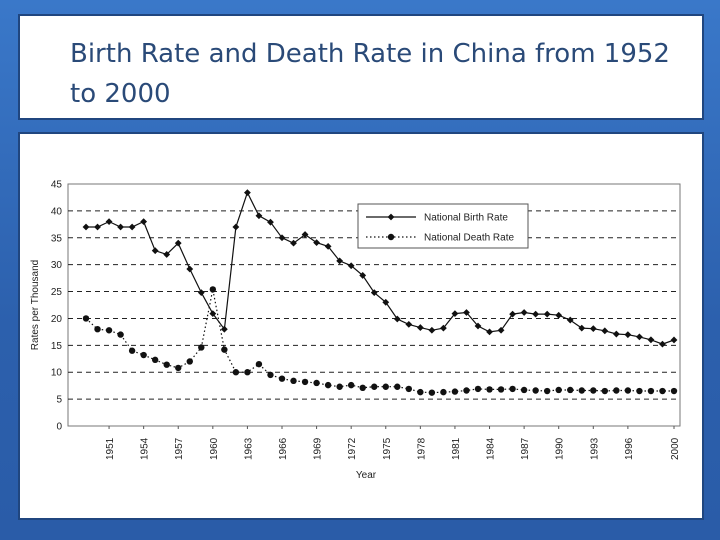 The image size is (720, 540). Describe the element at coordinates (675, 448) in the screenshot. I see `x-tick-label: 2000` at that location.